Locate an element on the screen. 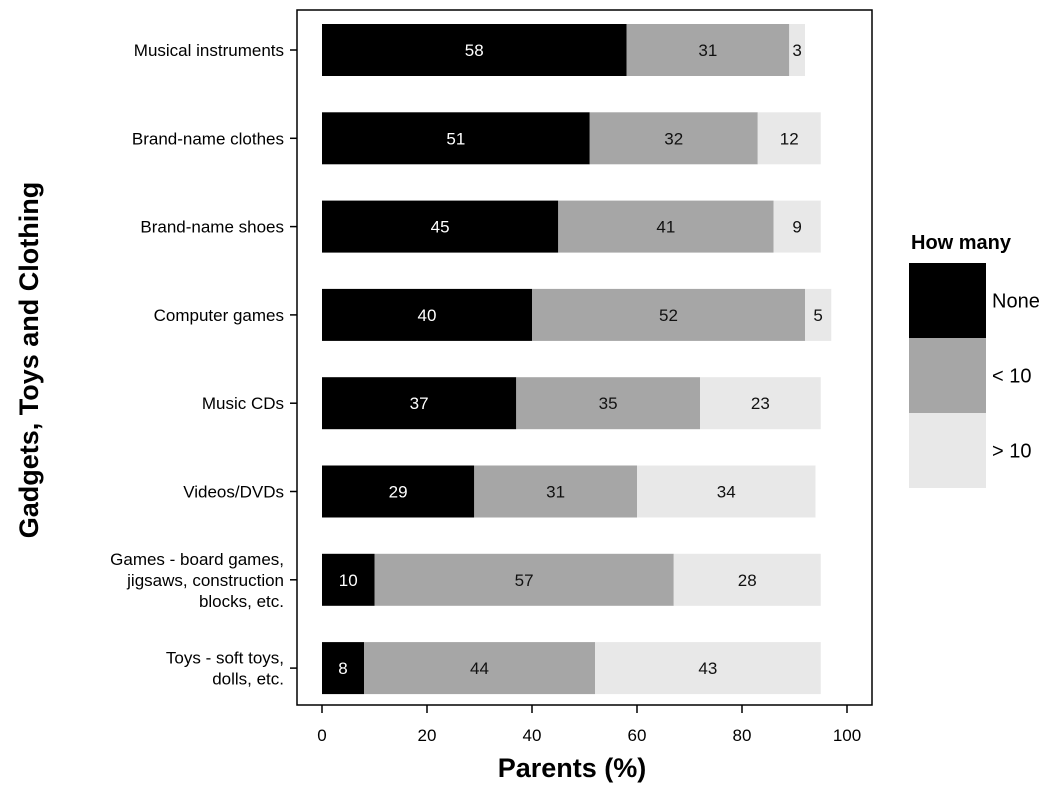 The image size is (1056, 788). category-label-line: dolls, etc. is located at coordinates (248, 679).